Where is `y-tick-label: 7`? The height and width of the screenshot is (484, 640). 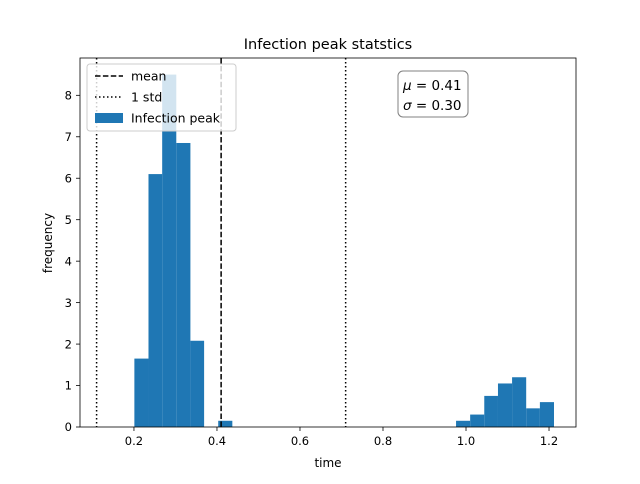
y-tick-label: 7 is located at coordinates (68, 137).